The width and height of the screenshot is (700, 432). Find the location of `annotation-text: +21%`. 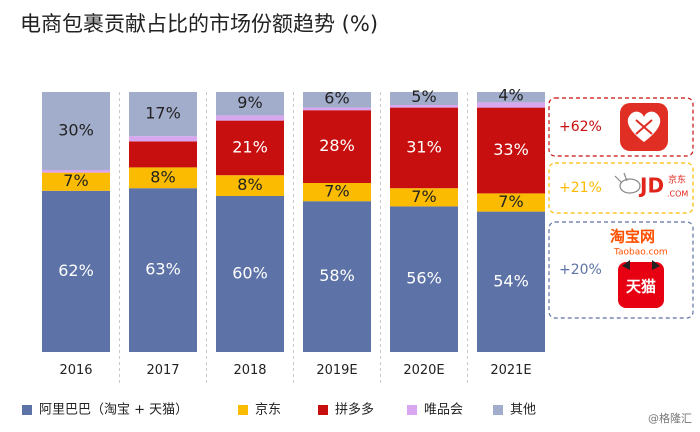

annotation-text: +21% is located at coordinates (580, 188).